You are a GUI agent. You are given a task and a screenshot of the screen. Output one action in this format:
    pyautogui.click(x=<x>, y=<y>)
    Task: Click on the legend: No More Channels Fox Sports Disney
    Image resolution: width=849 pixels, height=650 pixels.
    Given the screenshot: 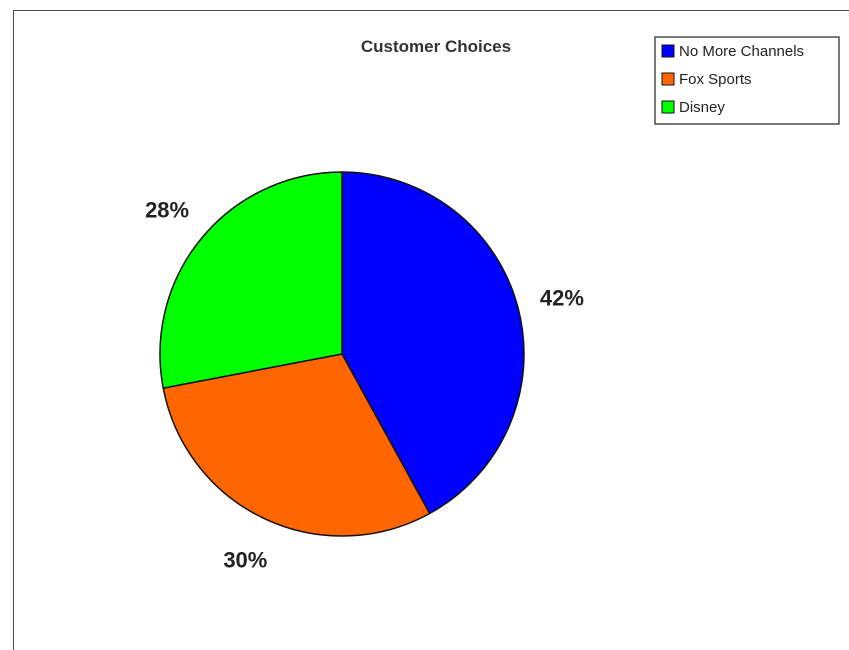 What is the action you would take?
    pyautogui.click(x=747, y=80)
    